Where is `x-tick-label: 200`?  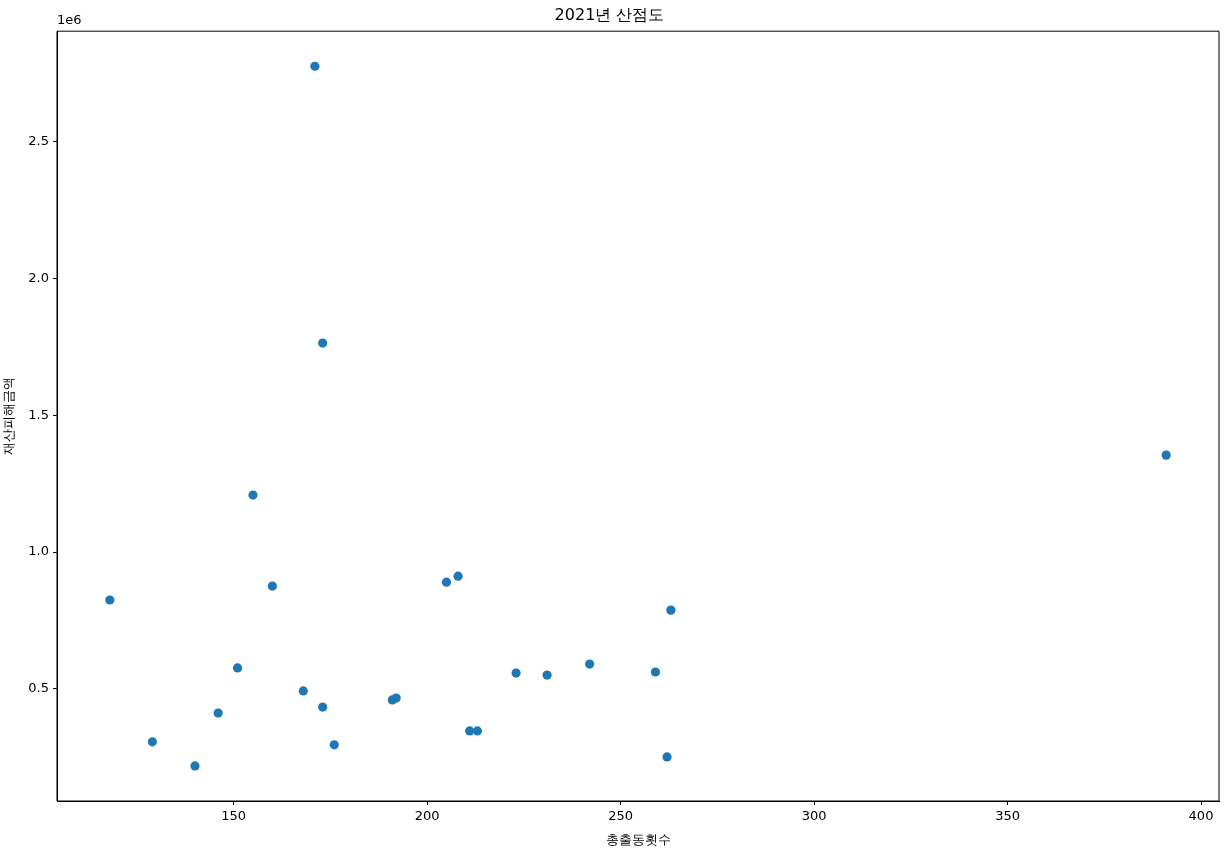 x-tick-label: 200 is located at coordinates (427, 816).